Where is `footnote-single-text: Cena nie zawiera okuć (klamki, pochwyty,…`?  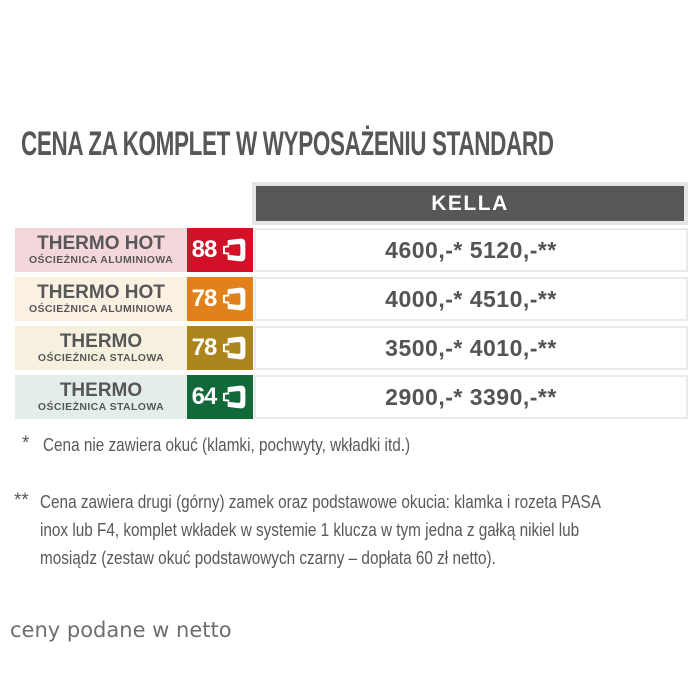
footnote-single-text: Cena nie zawiera okuć (klamki, pochwyty,… is located at coordinates (227, 445).